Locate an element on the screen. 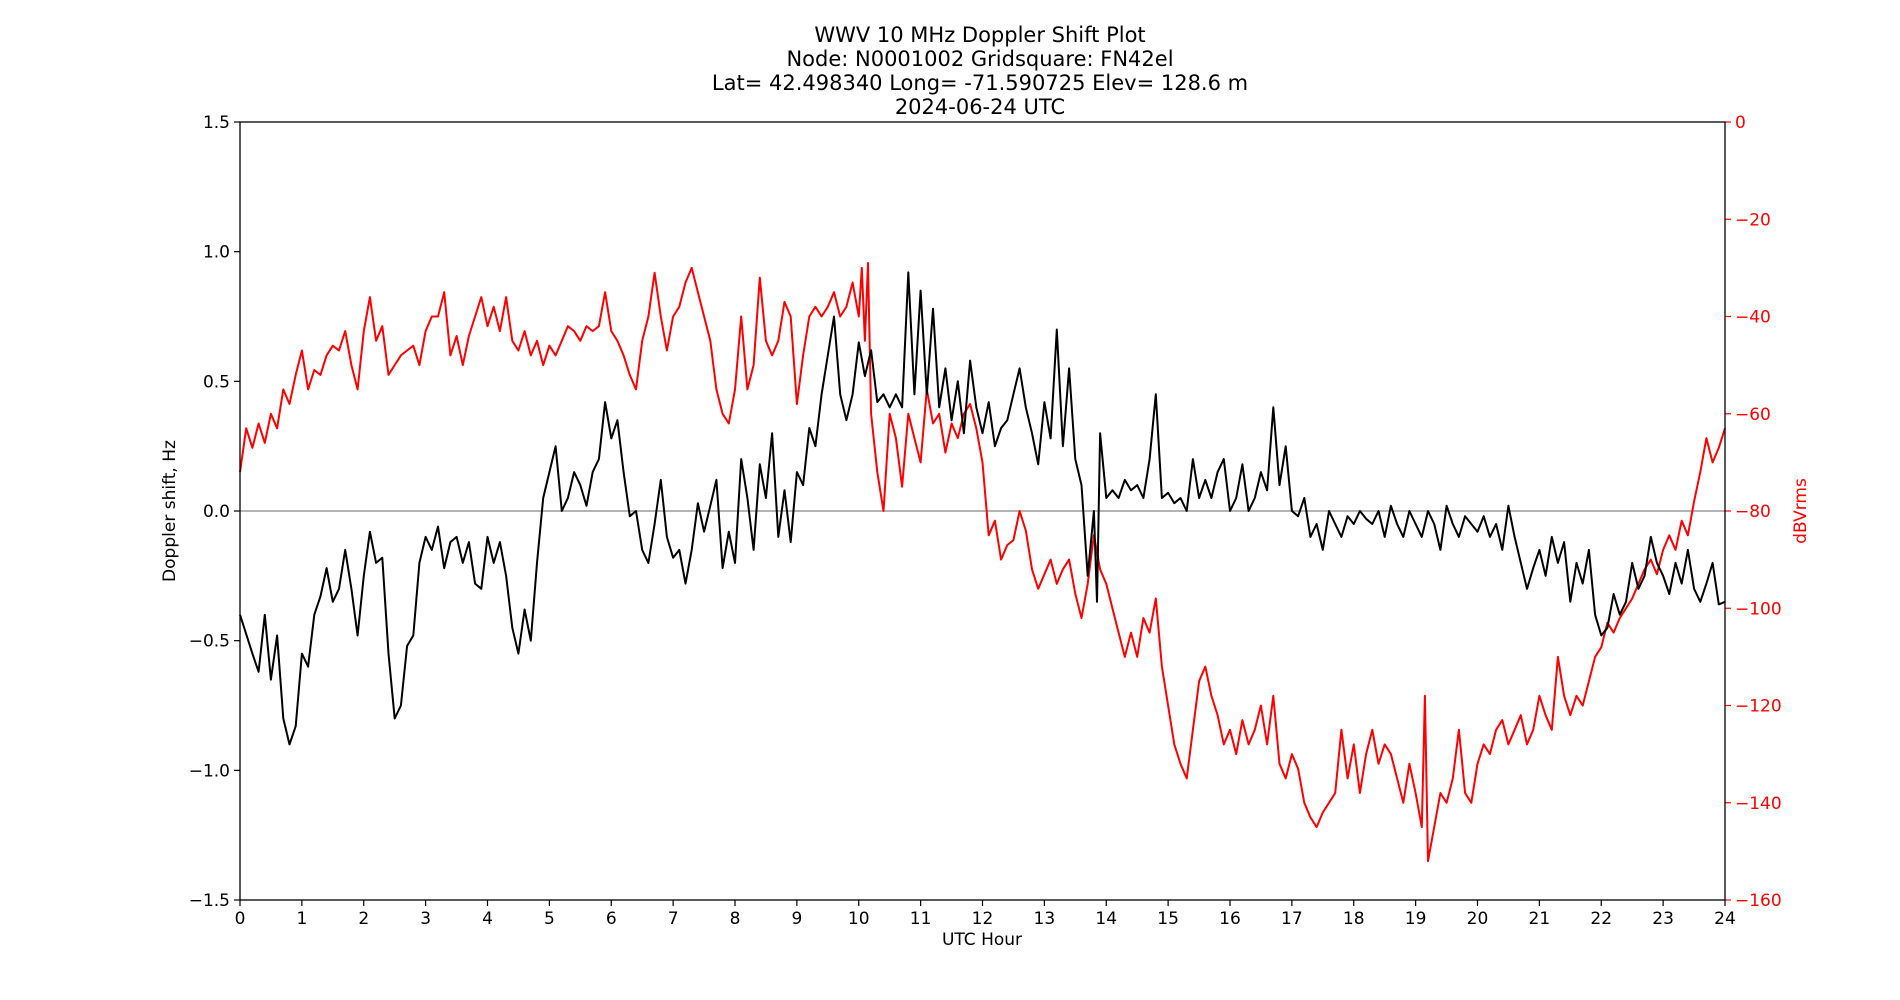 Image resolution: width=1900 pixels, height=1000 pixels. left-tick-label: −0.5 is located at coordinates (209, 642).